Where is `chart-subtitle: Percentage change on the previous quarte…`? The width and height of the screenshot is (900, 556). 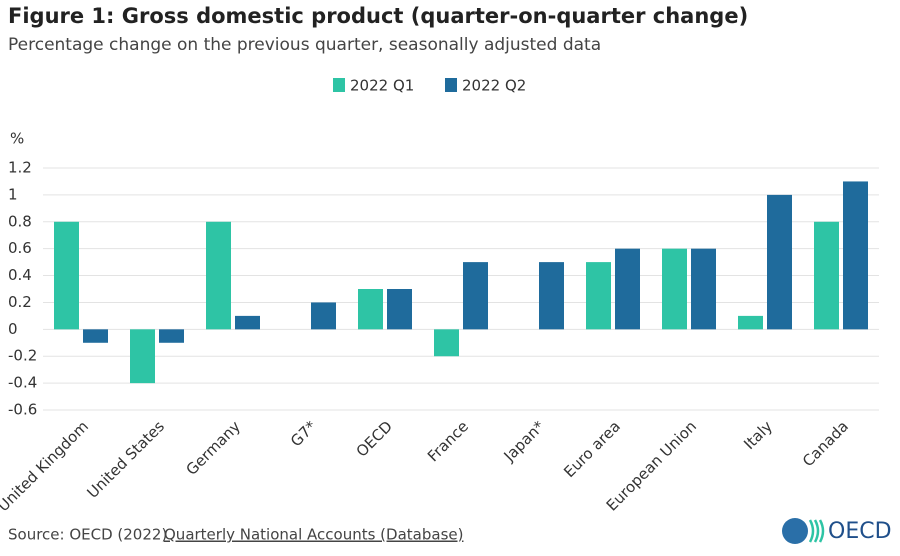
chart-subtitle: Percentage change on the previous quarte… is located at coordinates (304, 45).